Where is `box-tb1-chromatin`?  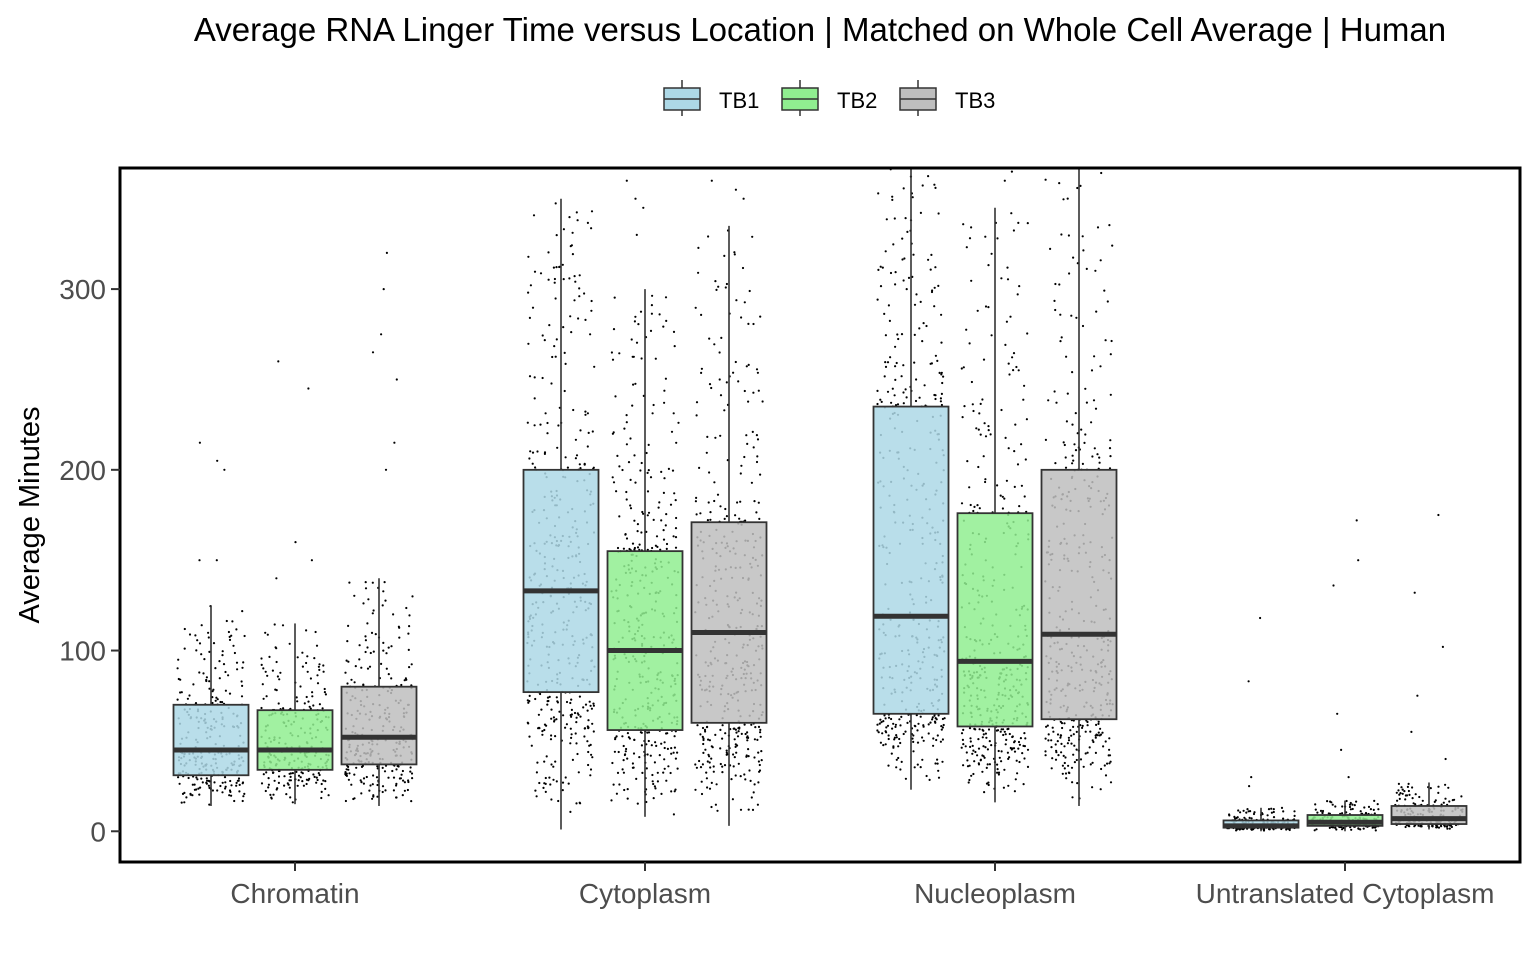 box-tb1-chromatin is located at coordinates (211, 705).